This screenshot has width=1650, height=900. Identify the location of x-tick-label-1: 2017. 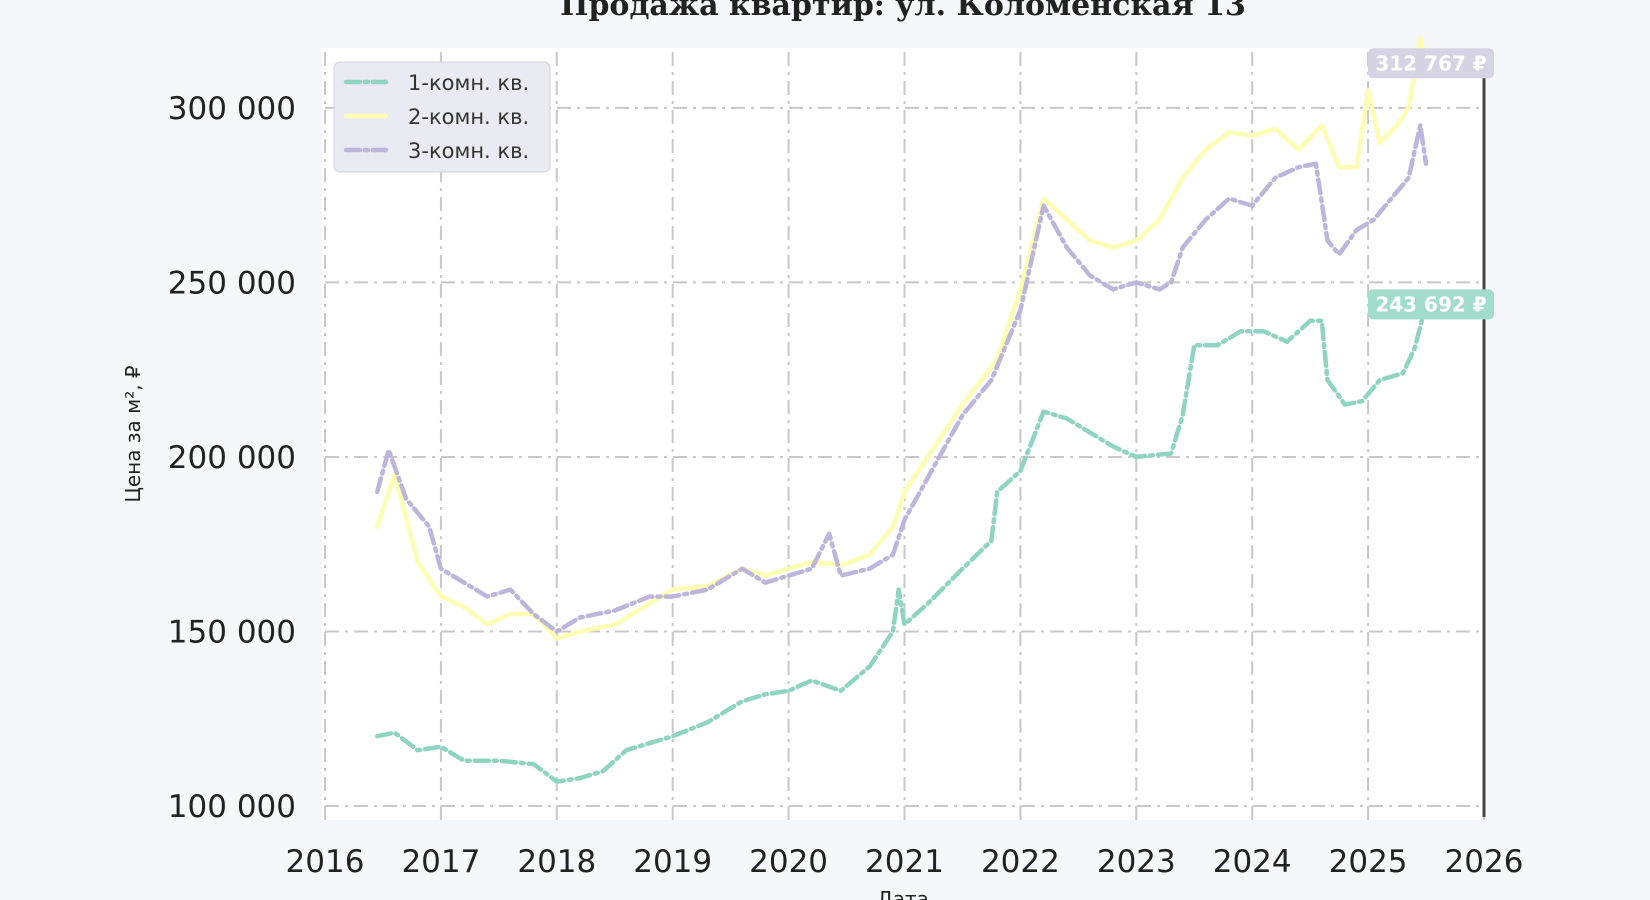
(440, 862).